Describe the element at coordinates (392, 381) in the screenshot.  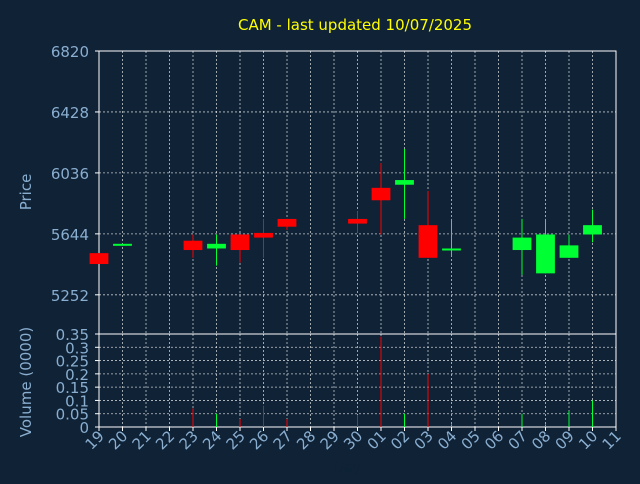
I see `volume-layer` at that location.